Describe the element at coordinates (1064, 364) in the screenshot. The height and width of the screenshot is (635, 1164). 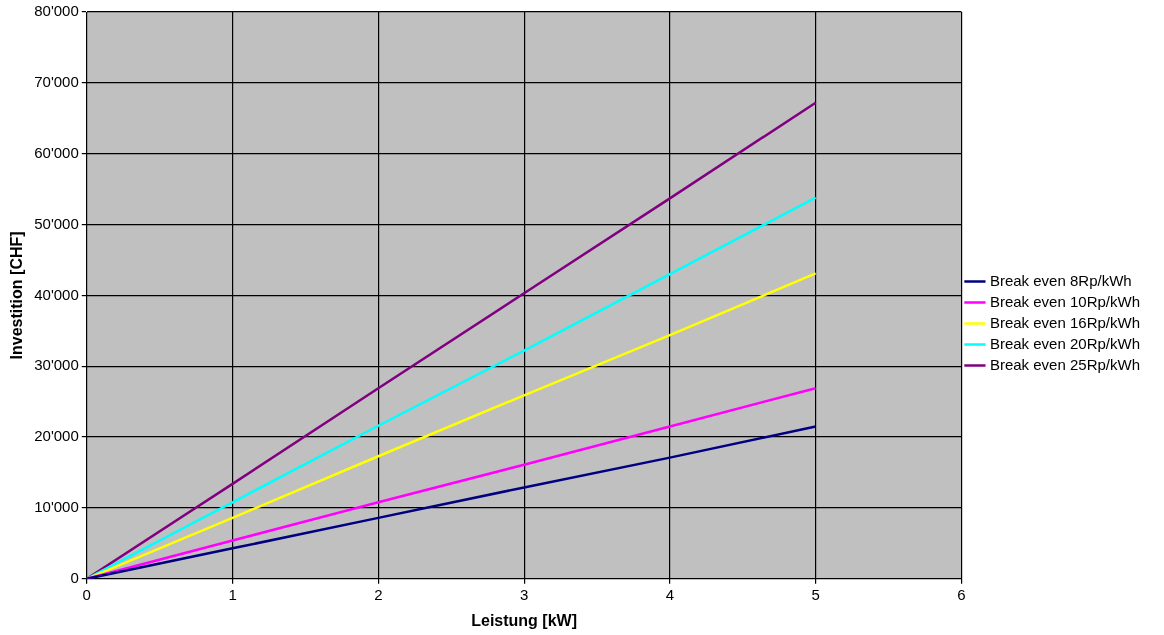
I see `legend-label: Break even 25Rp/kWh` at that location.